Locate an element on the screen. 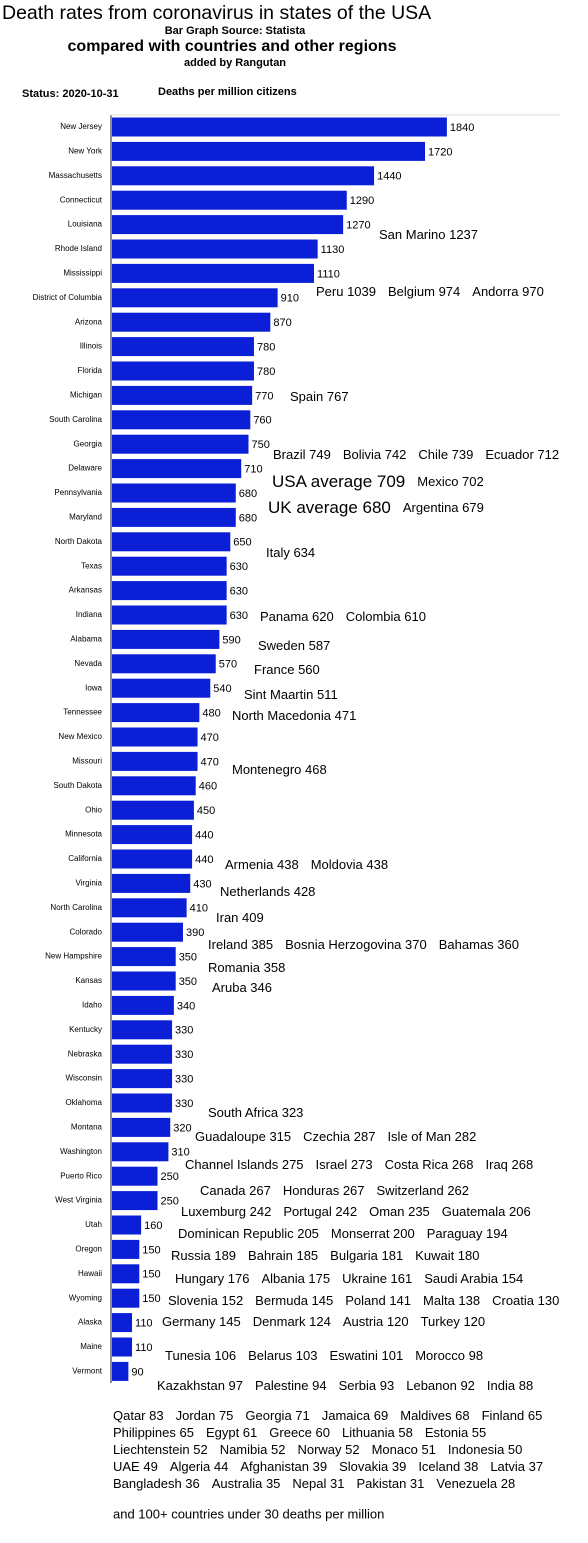 Image resolution: width=588 pixels, height=1543 pixels. annotation: Slovenia 152 is located at coordinates (205, 1300).